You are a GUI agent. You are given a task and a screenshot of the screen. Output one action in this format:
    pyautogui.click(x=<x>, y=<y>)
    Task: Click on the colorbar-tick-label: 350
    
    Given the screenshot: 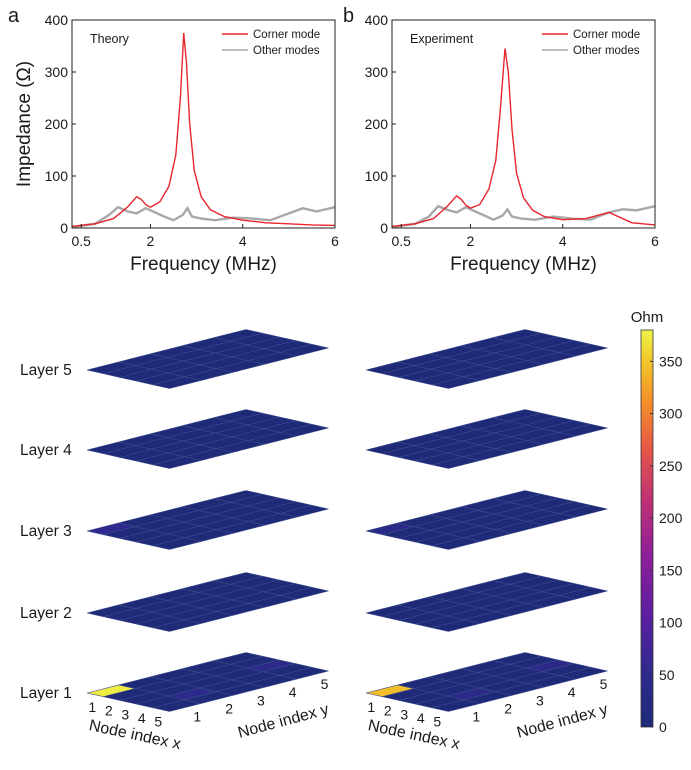 What is the action you would take?
    pyautogui.click(x=671, y=361)
    